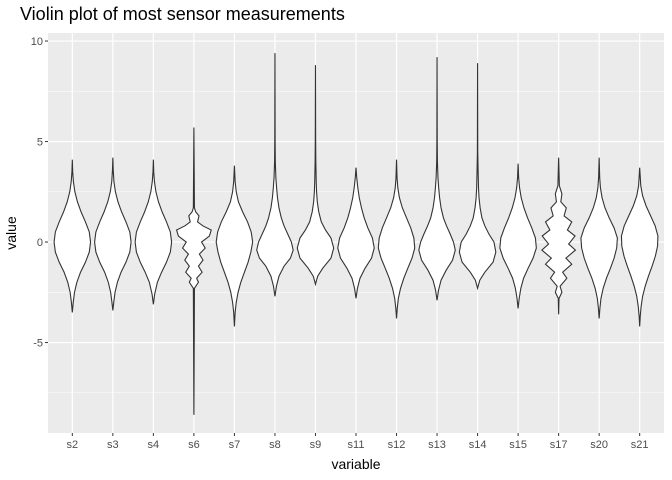 This screenshot has width=672, height=480. Describe the element at coordinates (182, 14) in the screenshot. I see `chart-title: Violin plot of most sensor measurements` at that location.